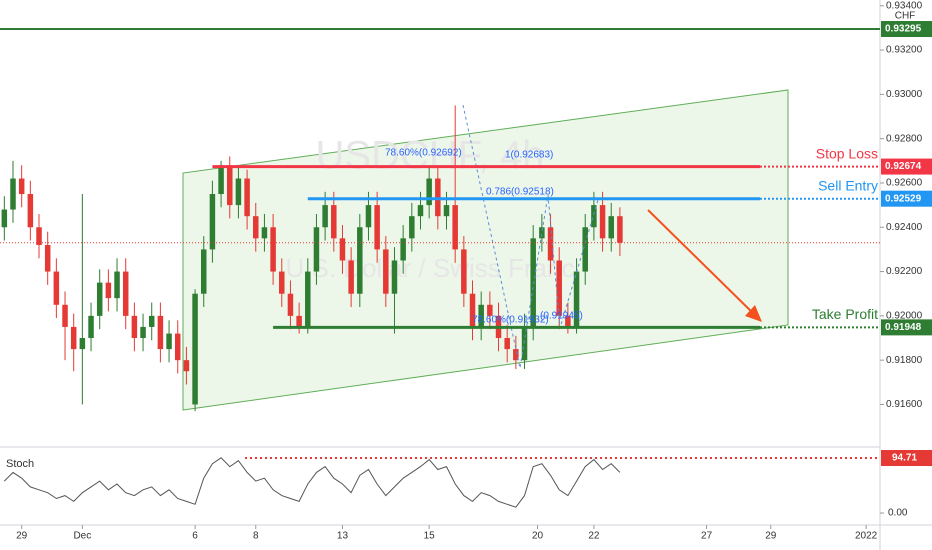  What do you see at coordinates (195, 536) in the screenshot?
I see `x-tick-label: 6` at bounding box center [195, 536].